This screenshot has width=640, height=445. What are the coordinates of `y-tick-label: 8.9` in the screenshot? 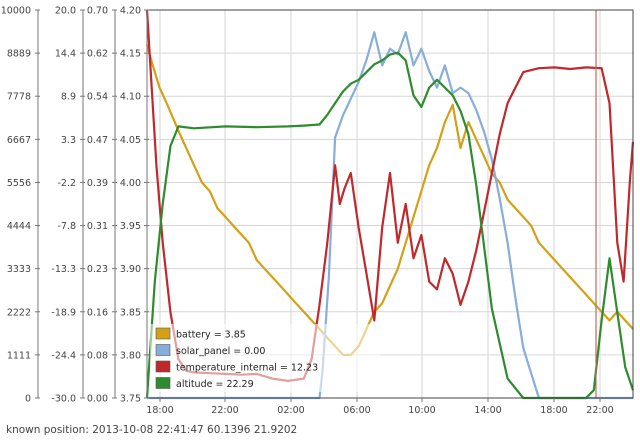 It's located at (68, 97).